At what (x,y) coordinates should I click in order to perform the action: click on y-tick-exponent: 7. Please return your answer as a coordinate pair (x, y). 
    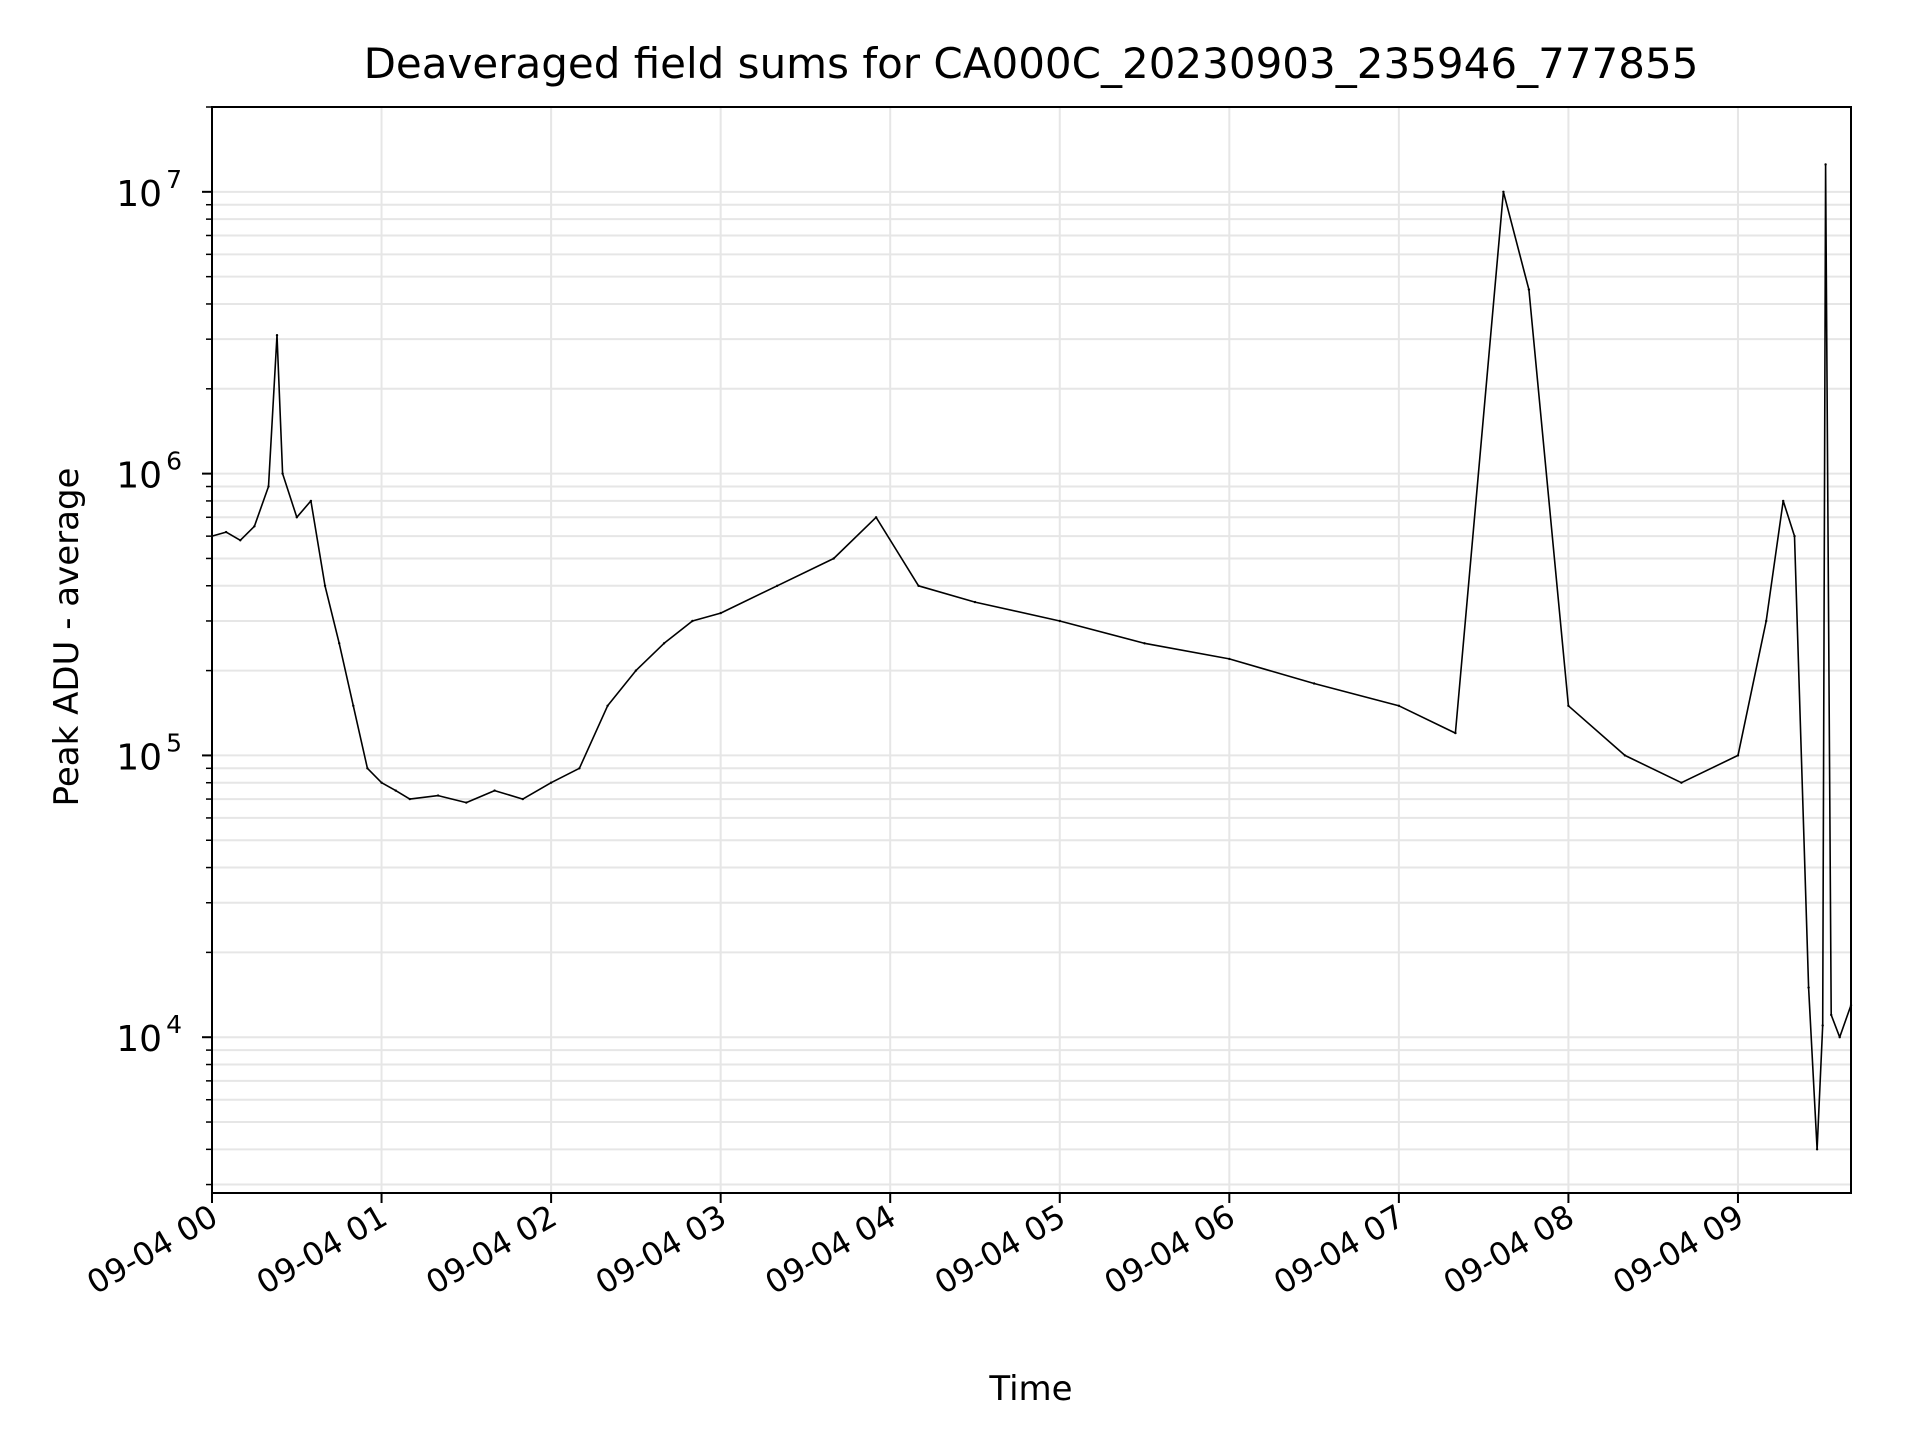
    Looking at the image, I should click on (174, 179).